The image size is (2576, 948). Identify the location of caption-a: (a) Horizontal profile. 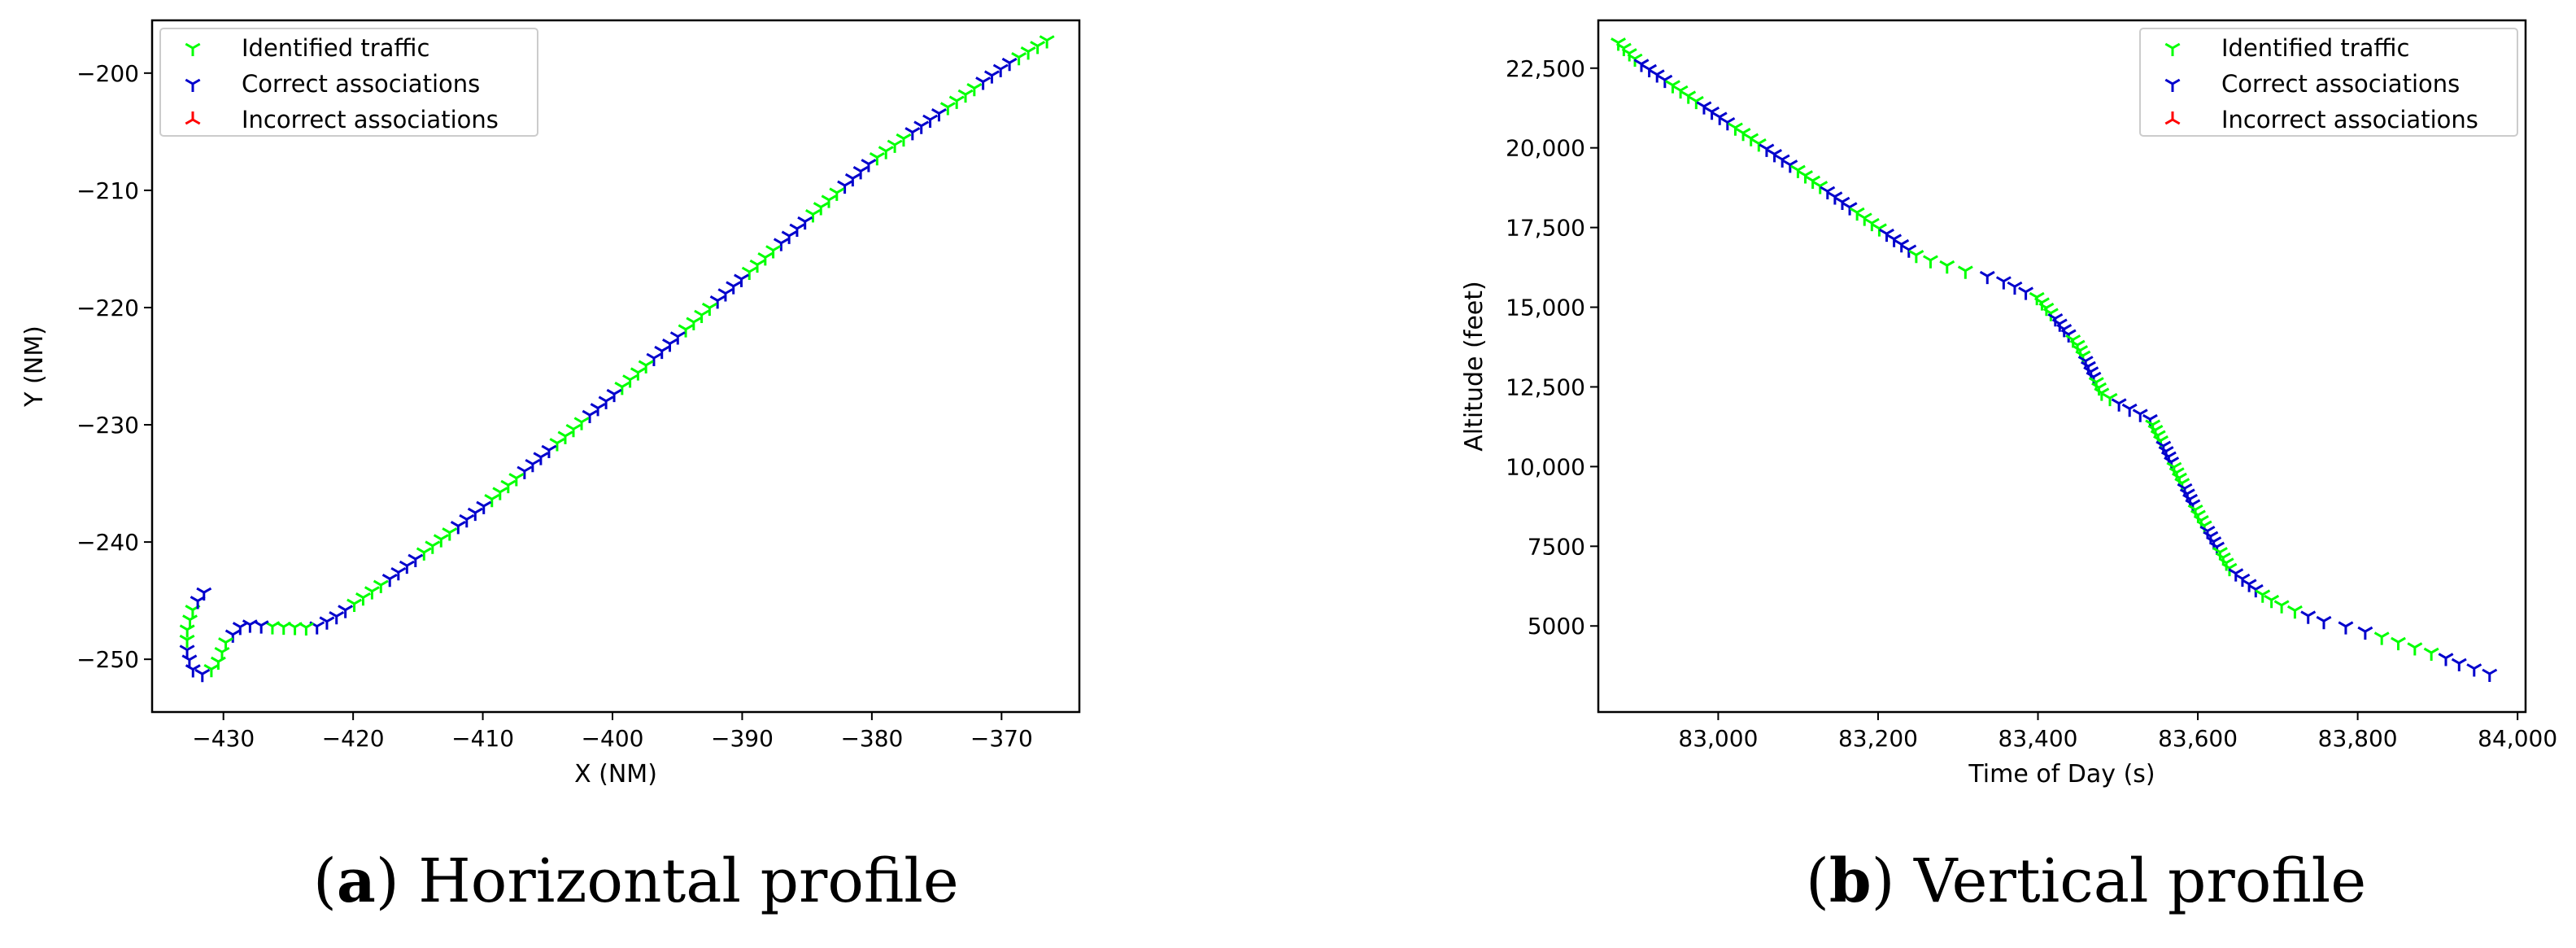
(636, 881).